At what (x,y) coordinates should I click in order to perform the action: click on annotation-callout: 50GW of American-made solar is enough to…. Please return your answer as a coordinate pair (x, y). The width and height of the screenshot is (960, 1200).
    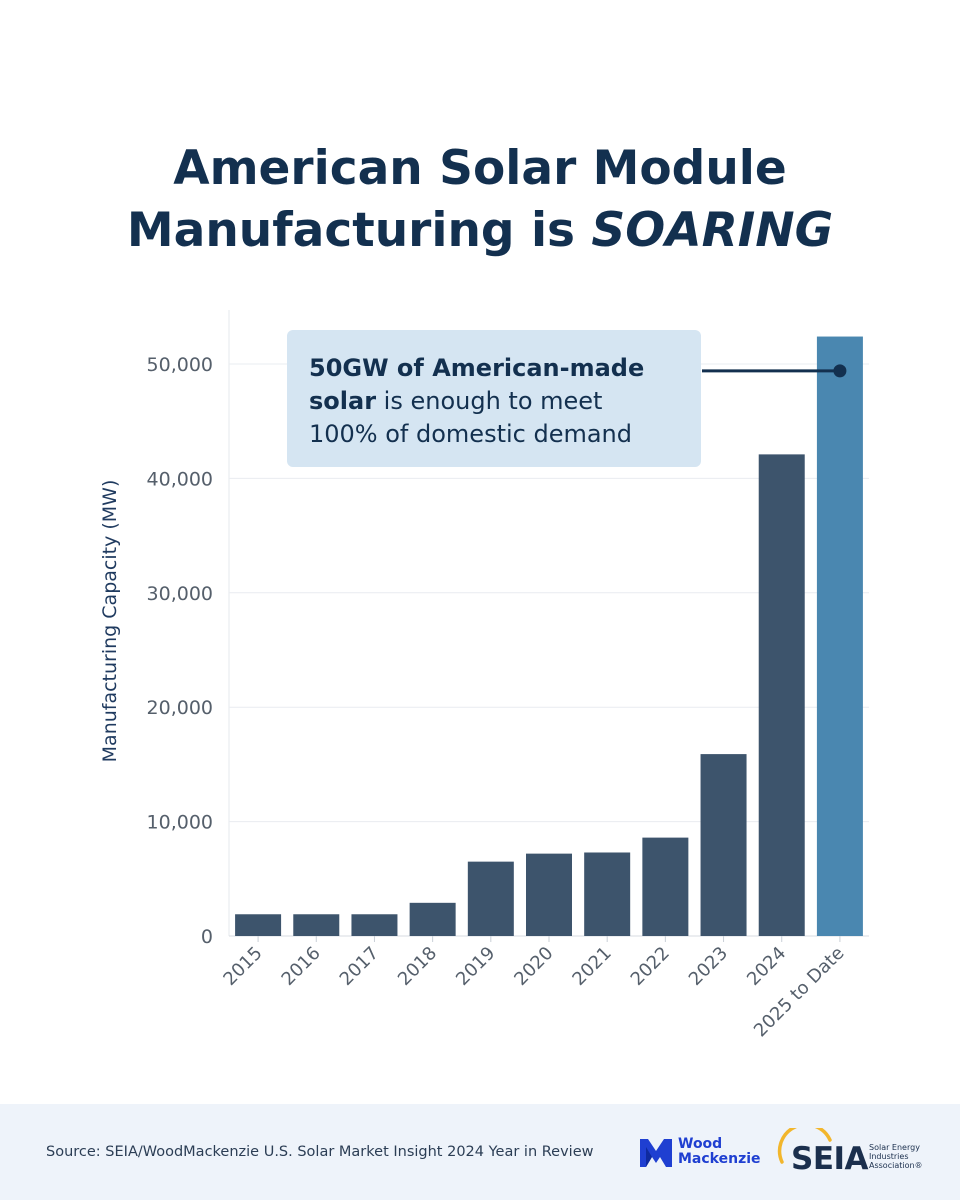
    Looking at the image, I should click on (494, 398).